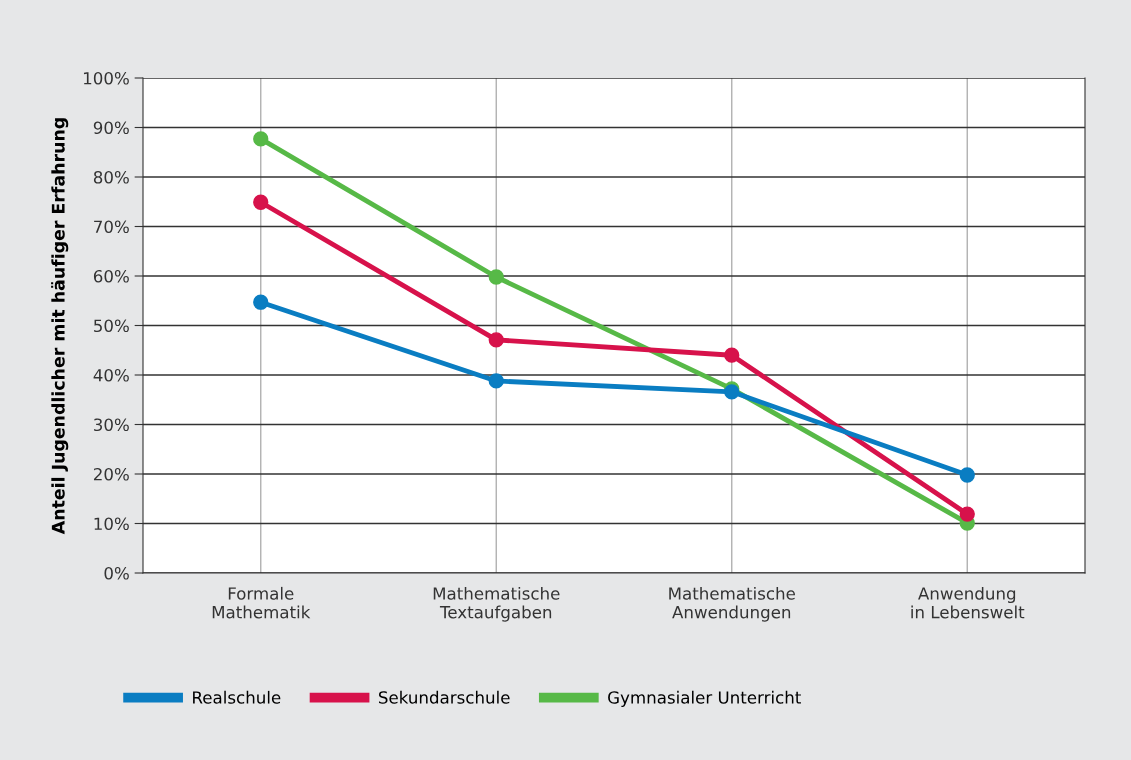 The width and height of the screenshot is (1131, 760). What do you see at coordinates (444, 697) in the screenshot?
I see `legend-label: Sekundarschule` at bounding box center [444, 697].